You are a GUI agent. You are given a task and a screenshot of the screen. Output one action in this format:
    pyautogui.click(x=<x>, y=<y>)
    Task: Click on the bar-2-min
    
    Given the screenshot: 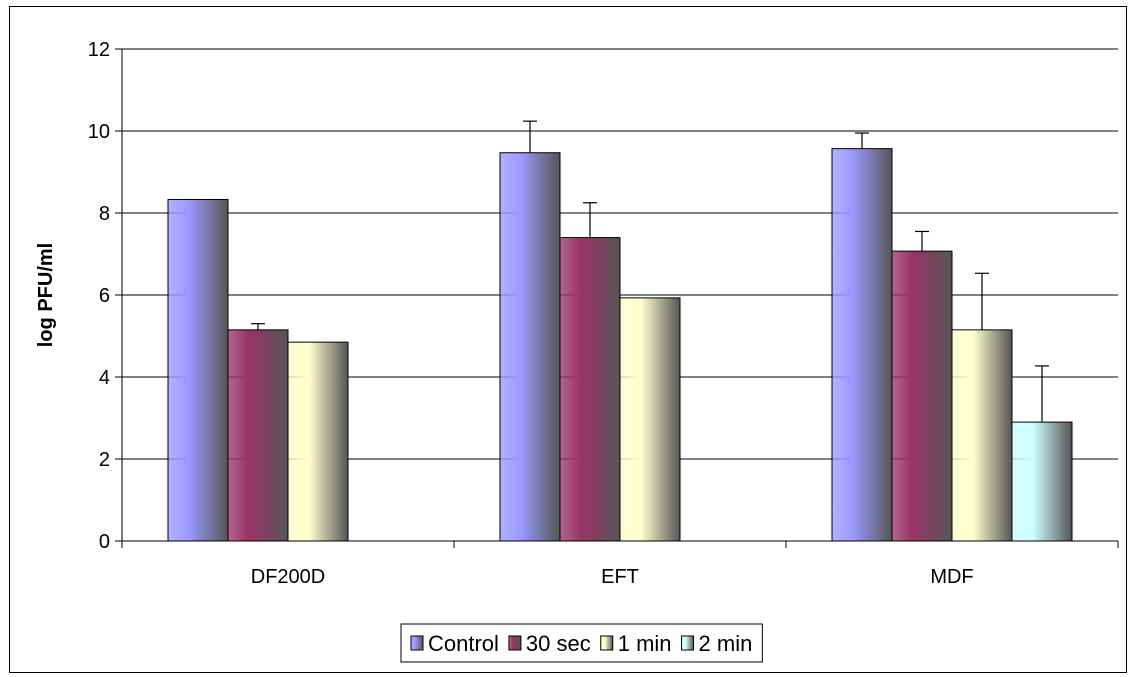 What is the action you would take?
    pyautogui.click(x=1042, y=481)
    